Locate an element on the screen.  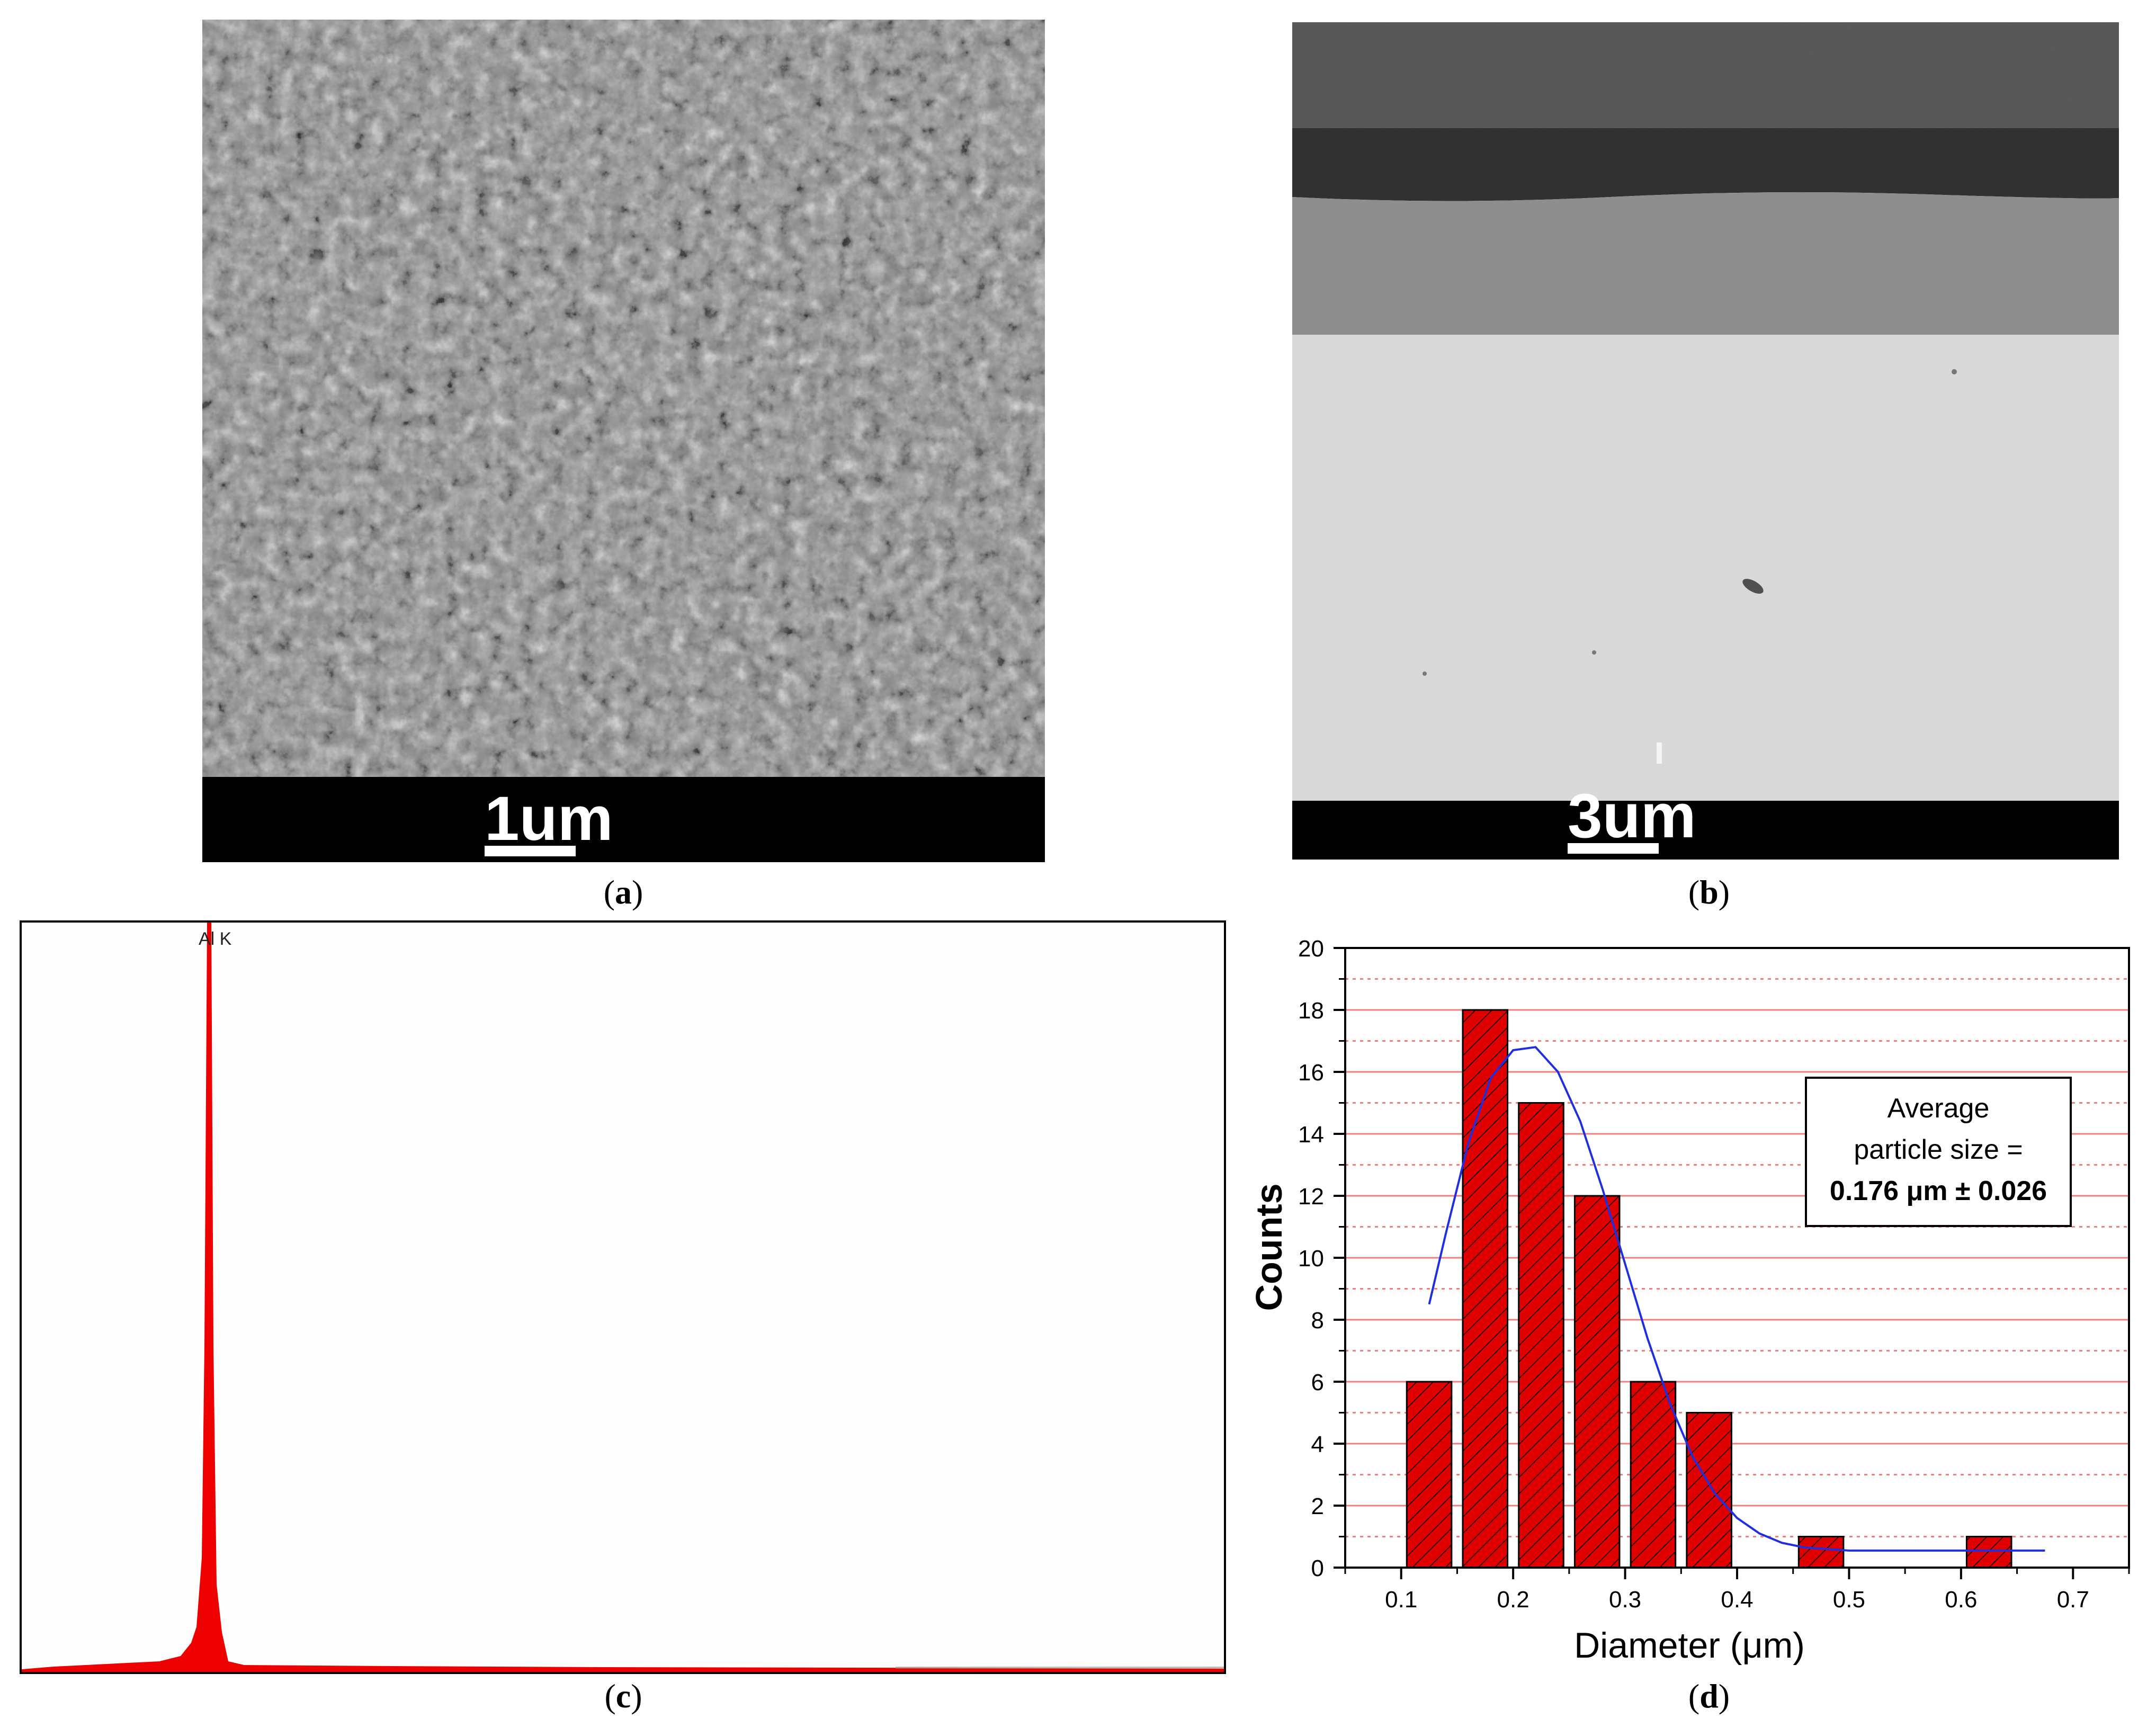
x-tick-label: 0.1 is located at coordinates (1401, 1600).